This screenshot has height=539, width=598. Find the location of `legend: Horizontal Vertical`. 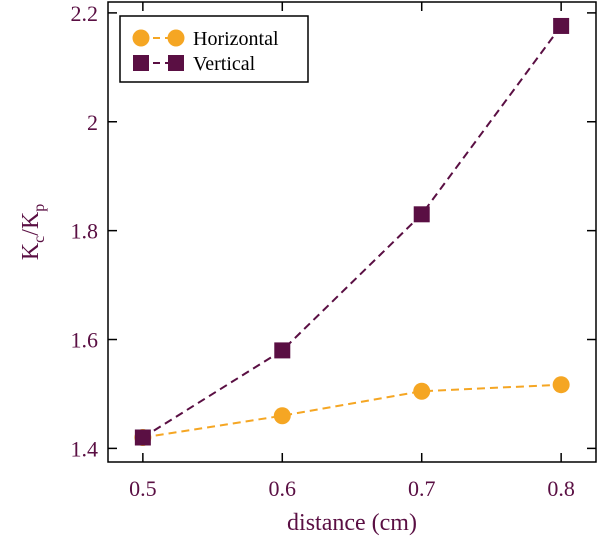

legend: Horizontal Vertical is located at coordinates (214, 49).